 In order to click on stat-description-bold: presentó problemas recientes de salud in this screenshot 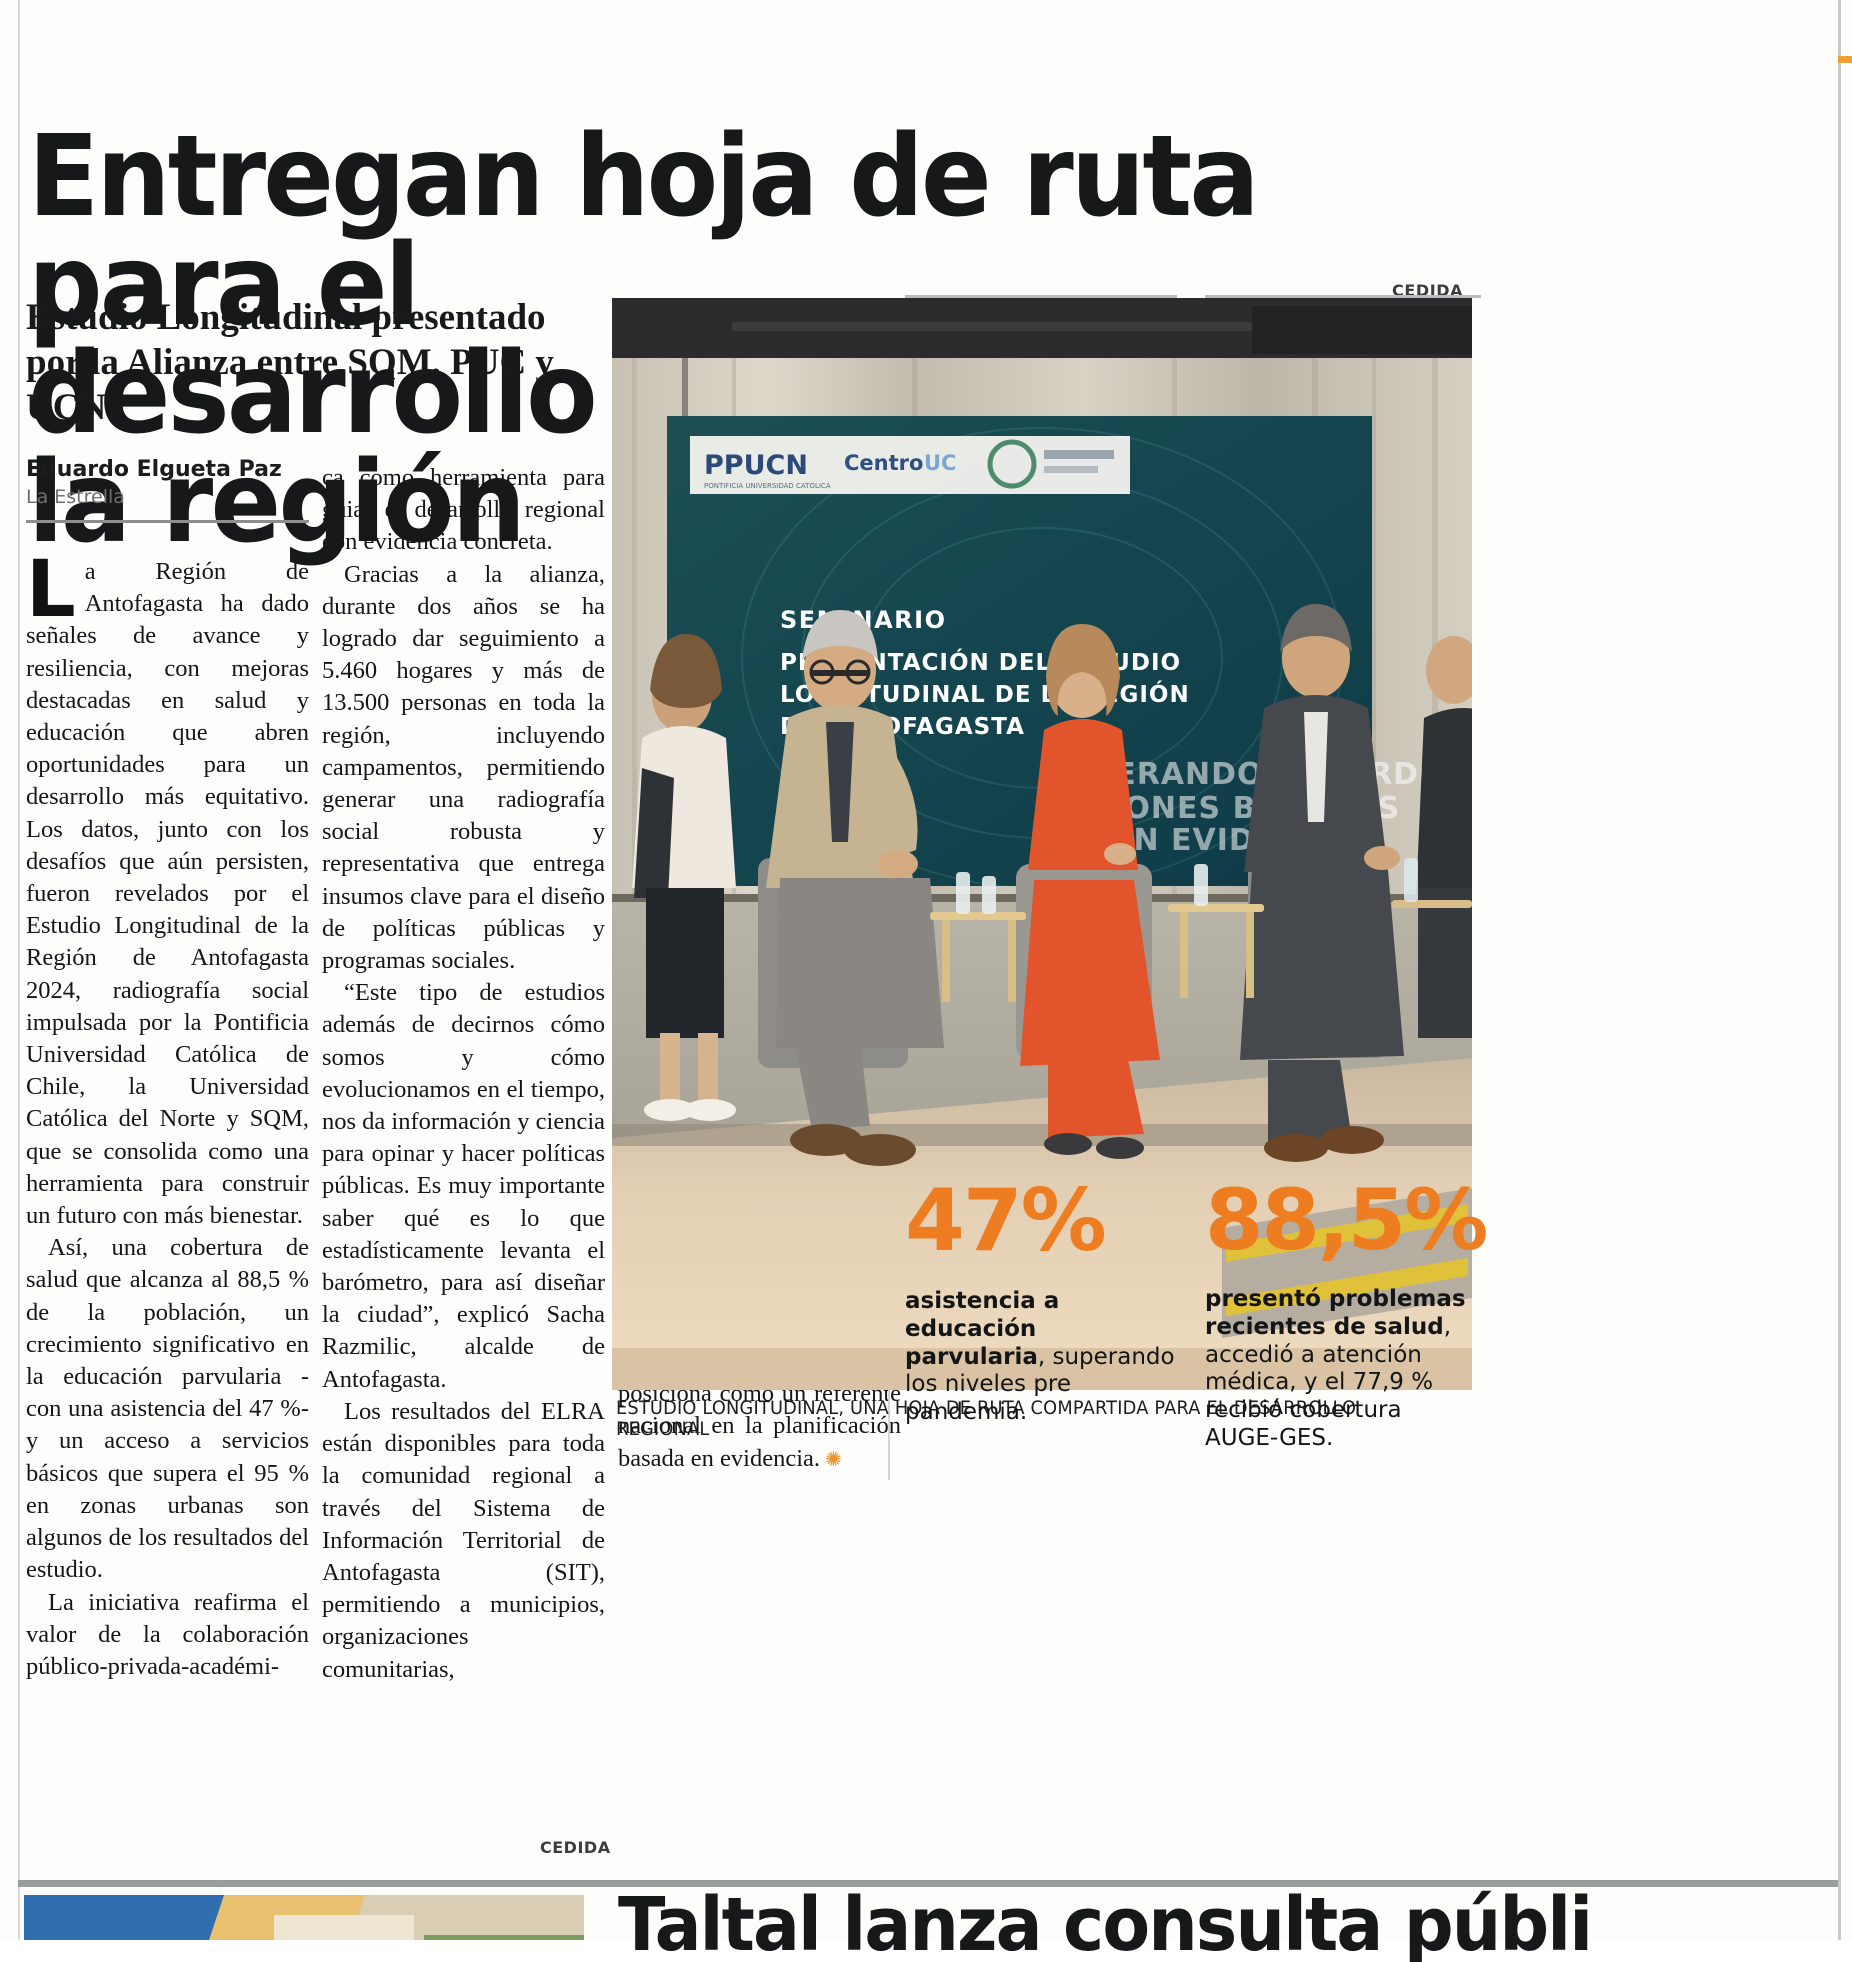, I will do `click(1335, 1313)`.